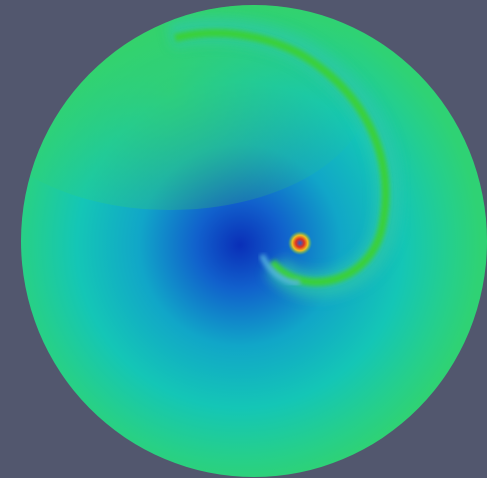  Describe the element at coordinates (300, 243) in the screenshot. I see `hot-spot` at that location.